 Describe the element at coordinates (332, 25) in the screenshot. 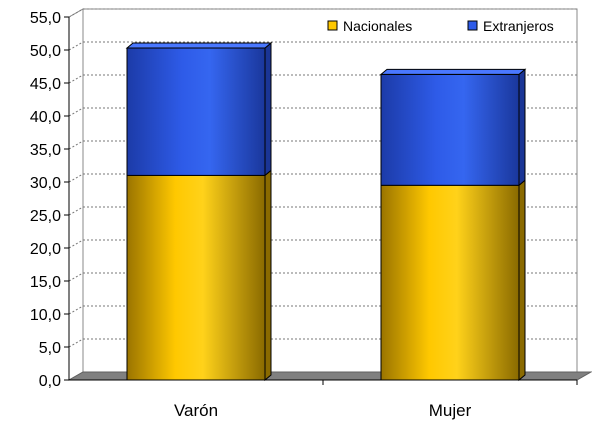

I see `legend-swatch-nacionales` at that location.